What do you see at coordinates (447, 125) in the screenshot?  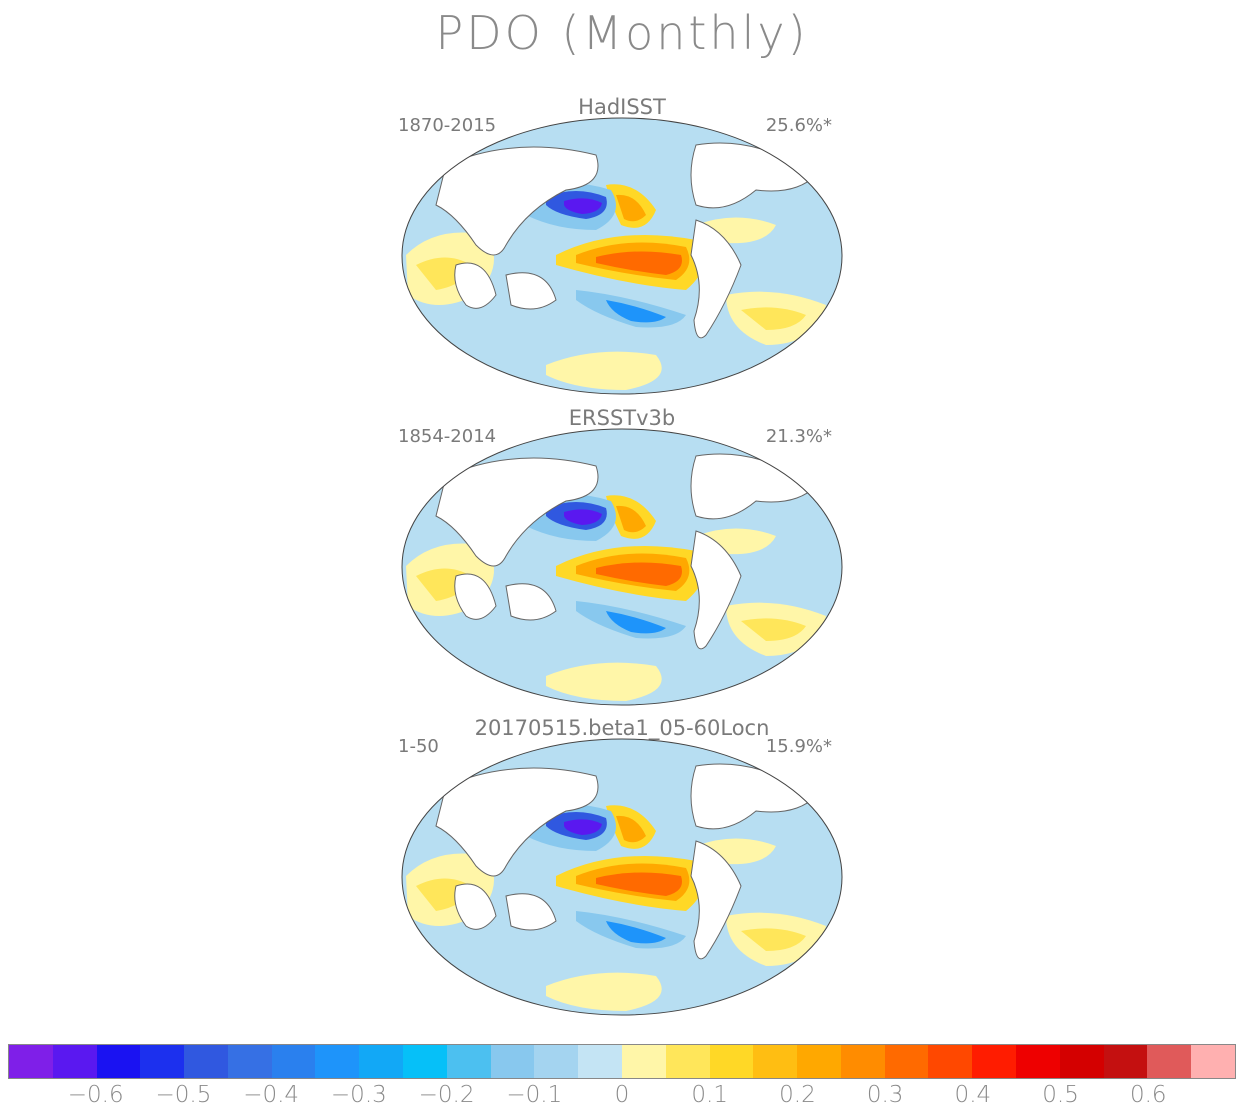 I see `panel-period: 1870-2015` at bounding box center [447, 125].